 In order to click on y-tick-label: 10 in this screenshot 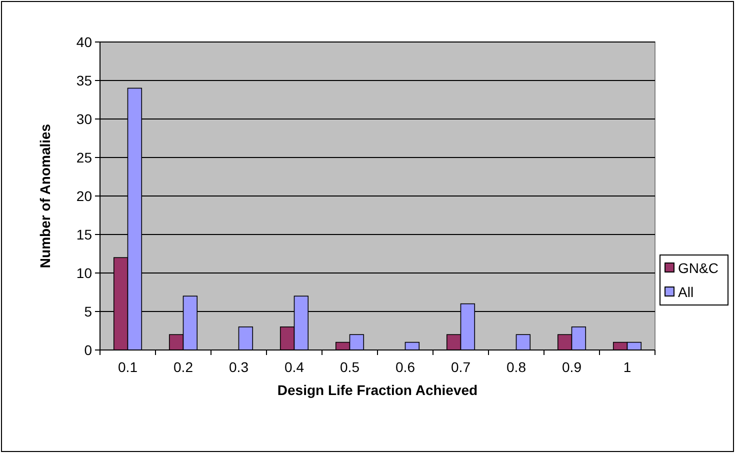, I will do `click(84, 272)`.